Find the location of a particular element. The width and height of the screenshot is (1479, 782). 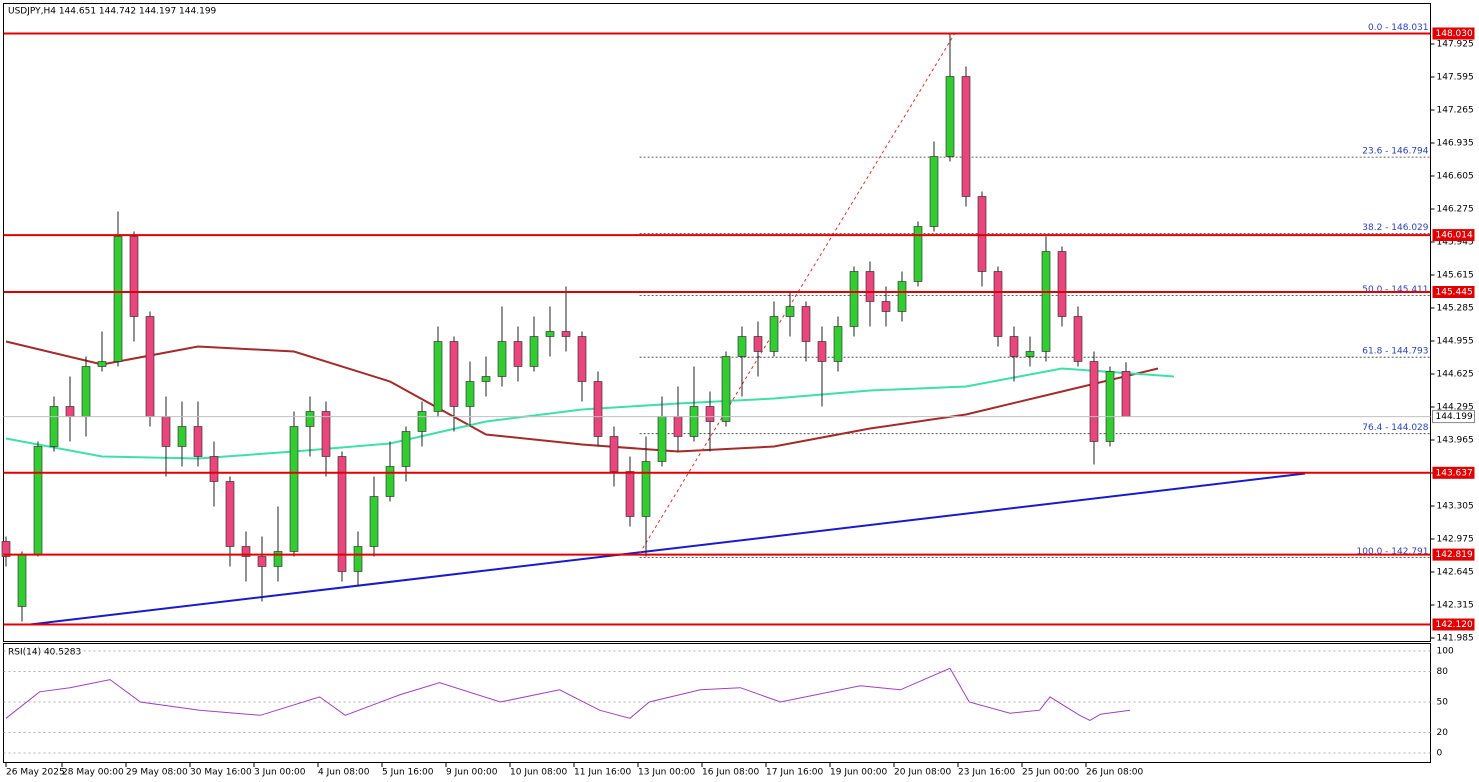

x-tick-label: 25 Jun 00:00 is located at coordinates (1050, 773).